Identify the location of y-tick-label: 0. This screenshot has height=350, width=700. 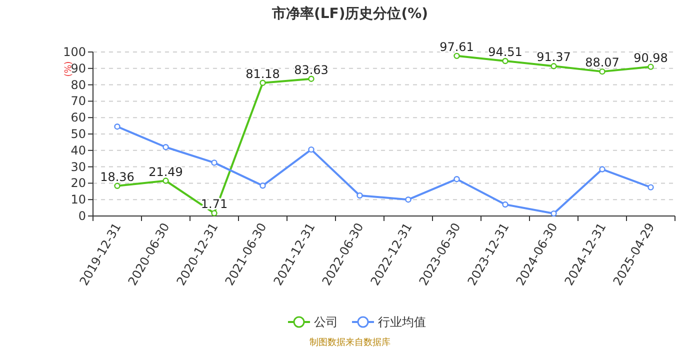
(82, 216).